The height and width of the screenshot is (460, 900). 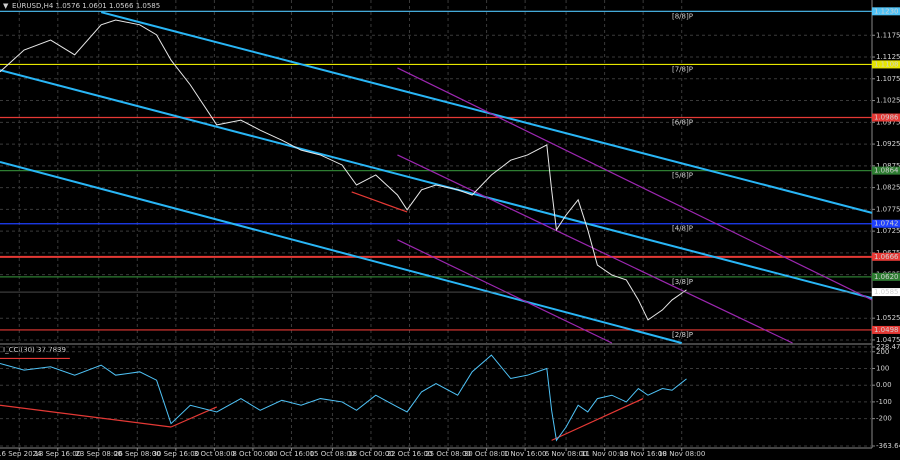 What do you see at coordinates (888, 35) in the screenshot?
I see `y-tick-label: 1.1175` at bounding box center [888, 35].